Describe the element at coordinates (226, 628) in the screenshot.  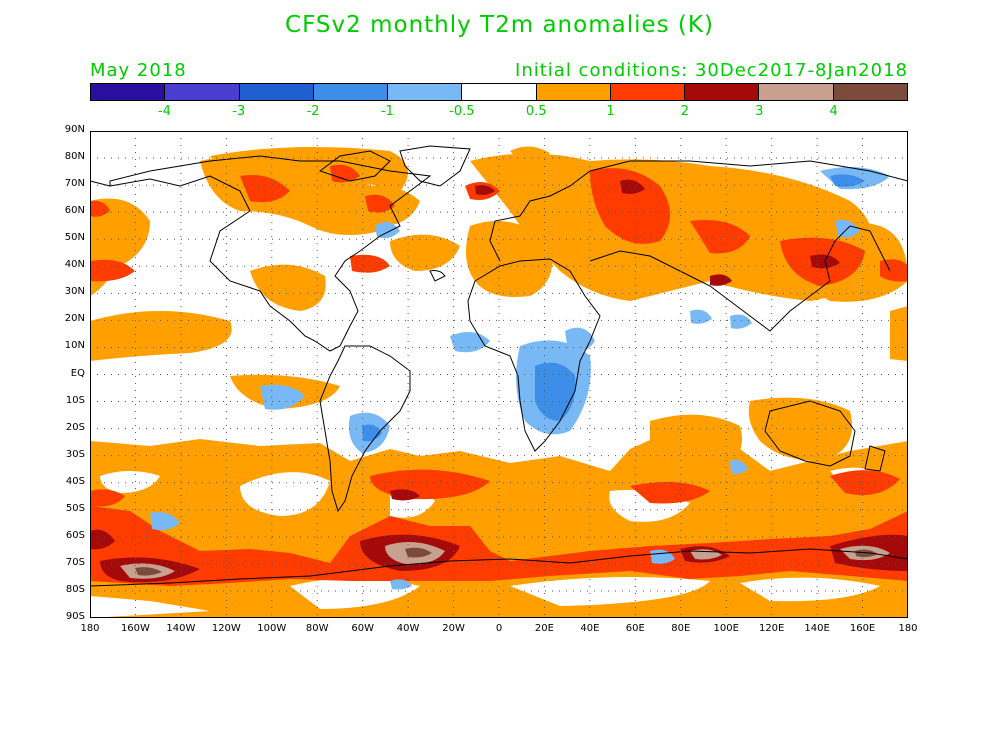
I see `longitude-label: 120W` at that location.